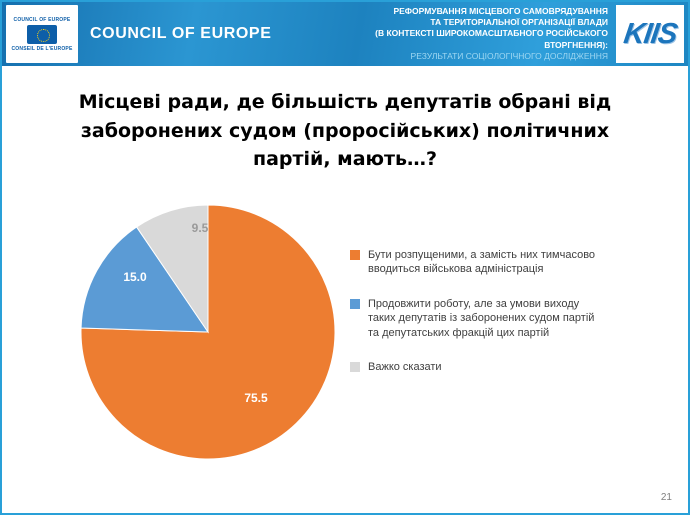 This screenshot has width=690, height=515. I want to click on legend-swatch-gray, so click(355, 367).